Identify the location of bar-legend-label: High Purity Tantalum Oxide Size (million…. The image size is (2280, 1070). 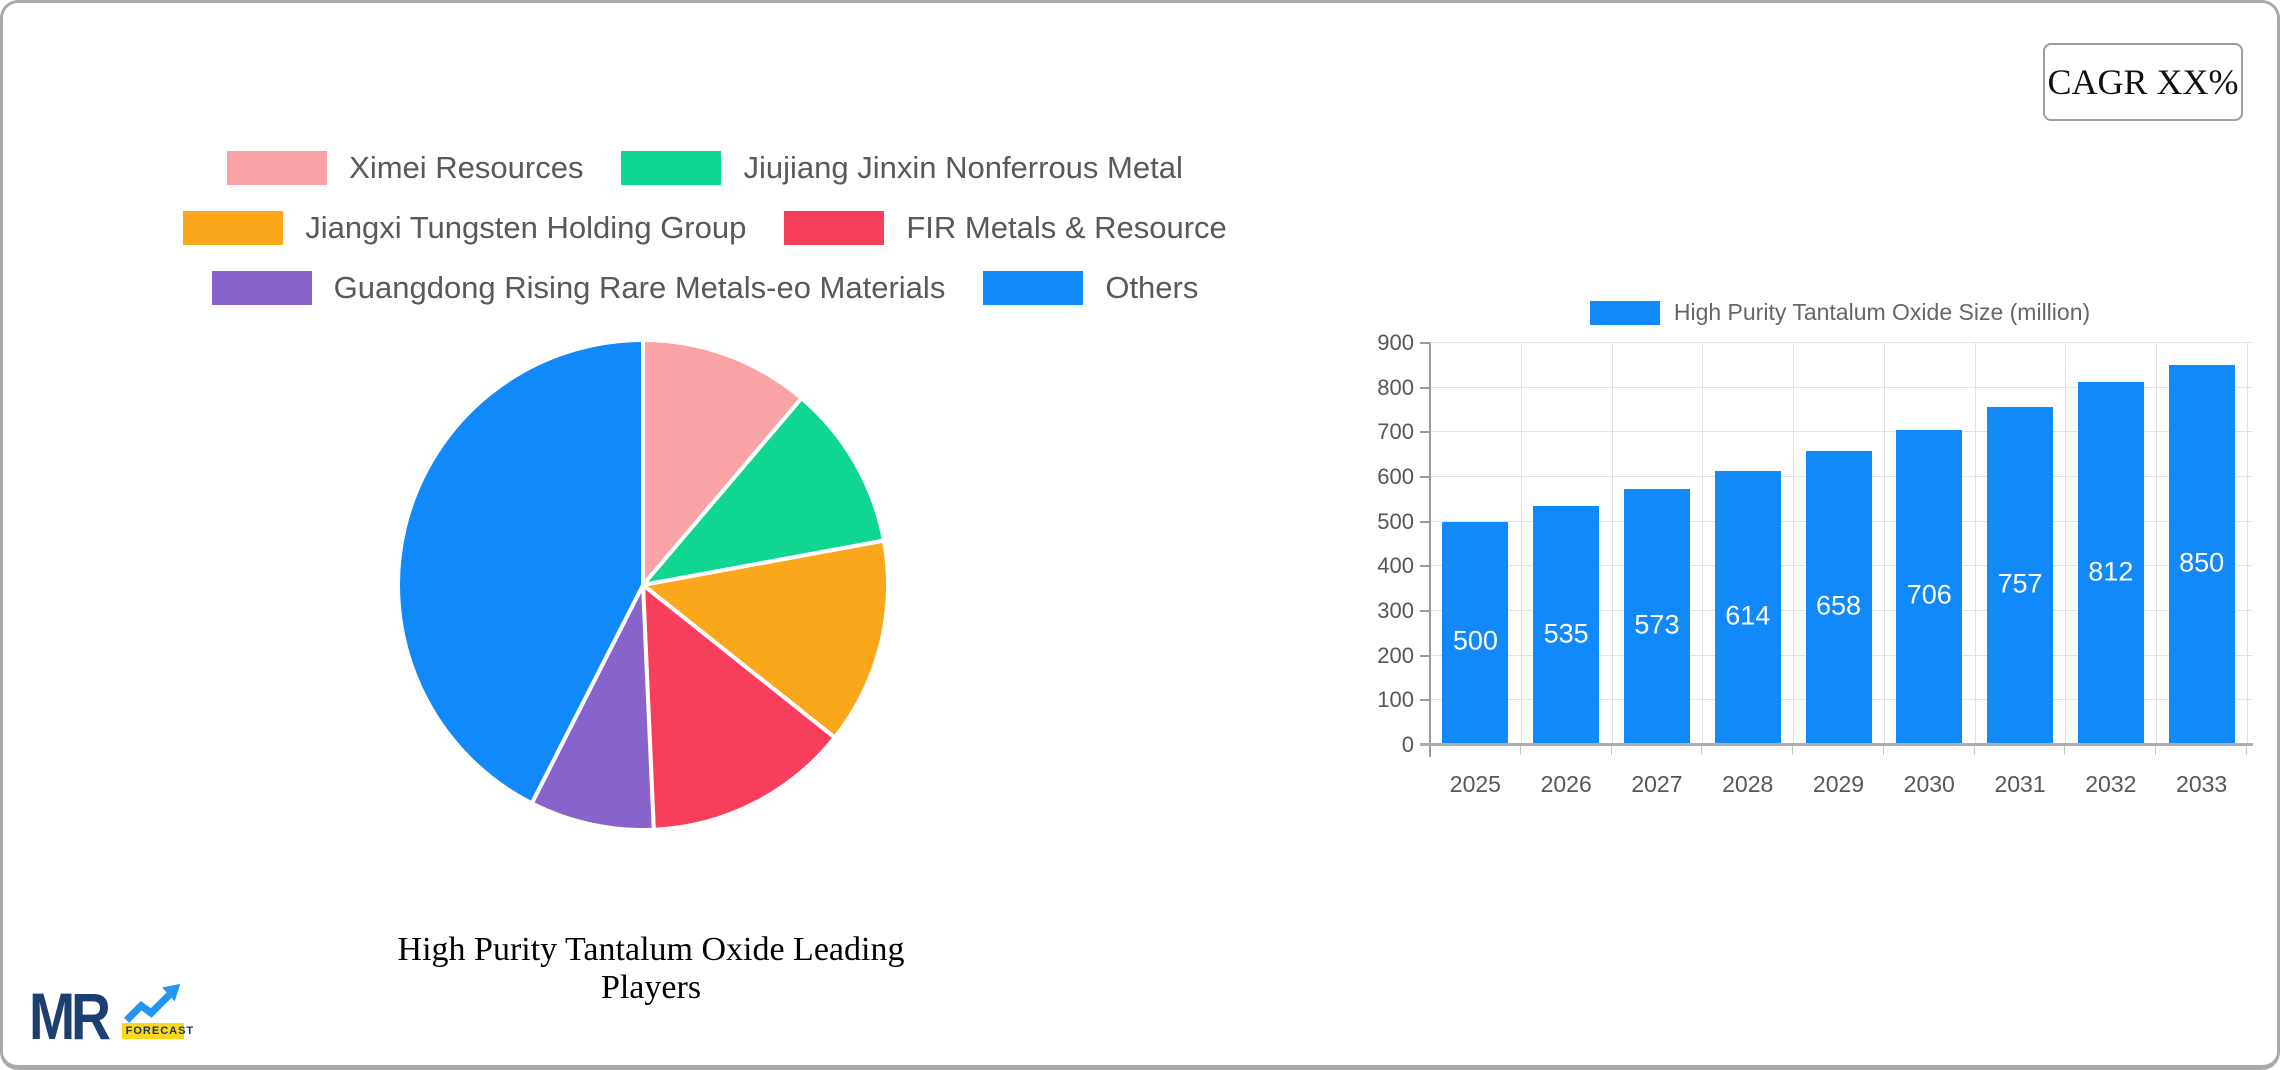
(1882, 312).